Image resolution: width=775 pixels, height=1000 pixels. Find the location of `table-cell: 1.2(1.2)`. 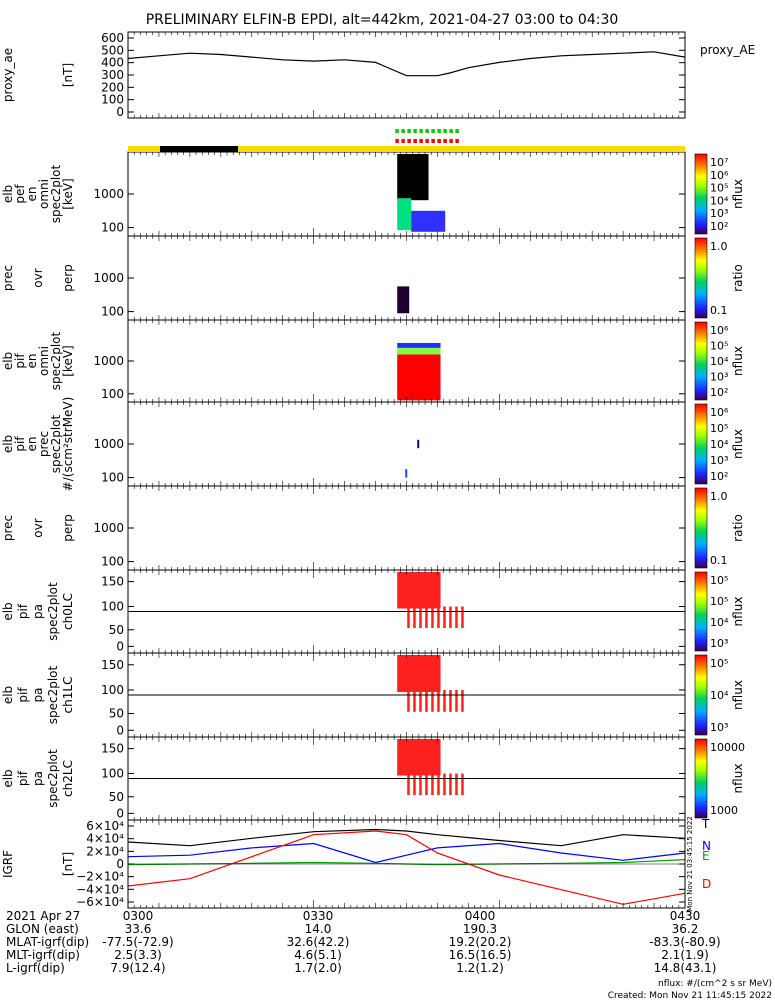

table-cell: 1.2(1.2) is located at coordinates (480, 968).